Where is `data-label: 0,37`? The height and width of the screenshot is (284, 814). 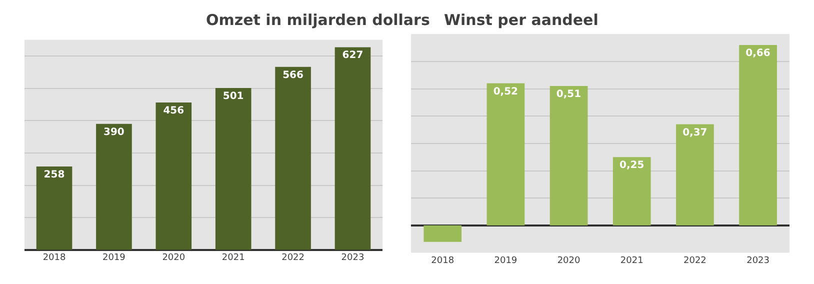
data-label: 0,37 is located at coordinates (695, 132).